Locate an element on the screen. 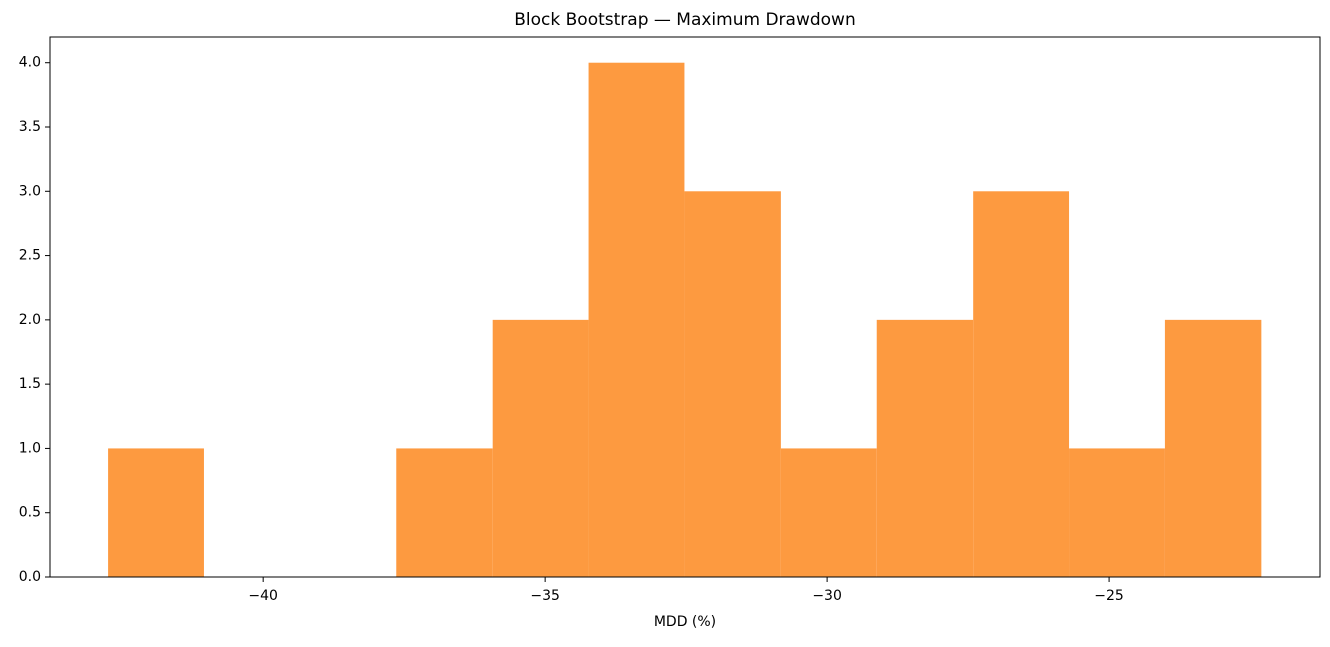 Image resolution: width=1330 pixels, height=647 pixels. y-tick-label: 3.0 is located at coordinates (30, 191).